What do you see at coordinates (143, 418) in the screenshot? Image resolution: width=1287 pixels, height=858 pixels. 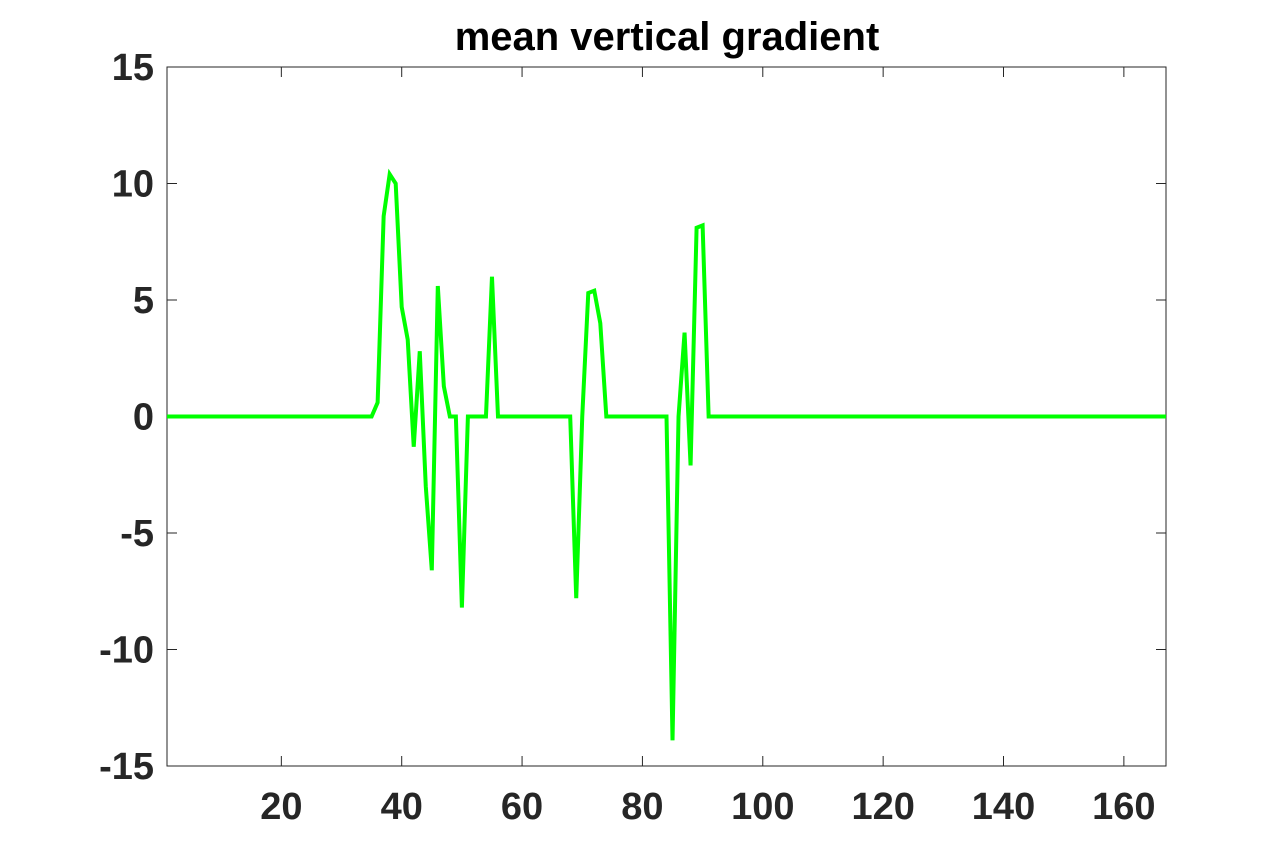 I see `y-tick-label: 0` at bounding box center [143, 418].